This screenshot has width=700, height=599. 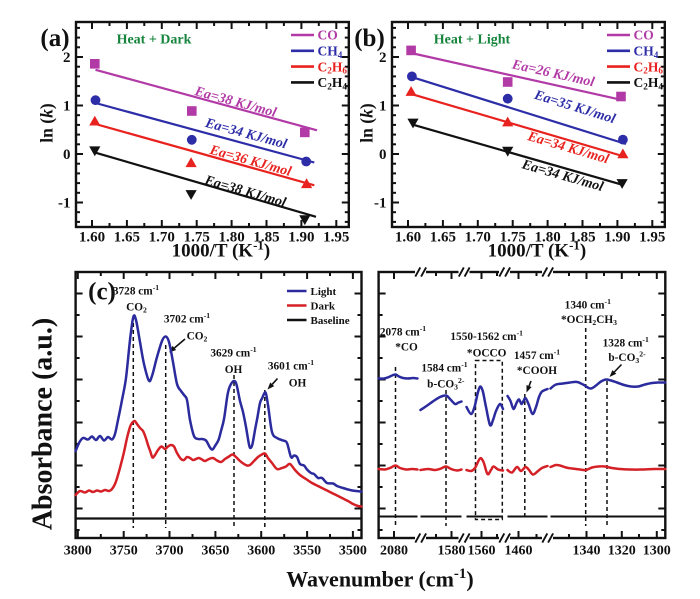 I want to click on svg-text: 1560, so click(x=482, y=551).